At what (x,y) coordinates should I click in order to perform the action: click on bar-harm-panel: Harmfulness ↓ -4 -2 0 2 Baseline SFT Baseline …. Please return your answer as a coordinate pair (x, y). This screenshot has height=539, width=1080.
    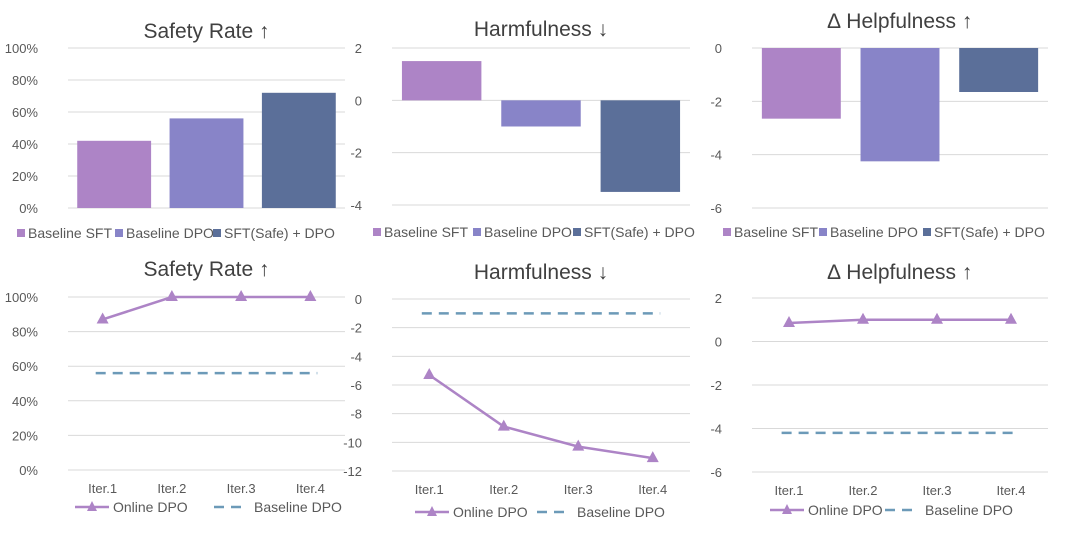
    Looking at the image, I should click on (522, 129).